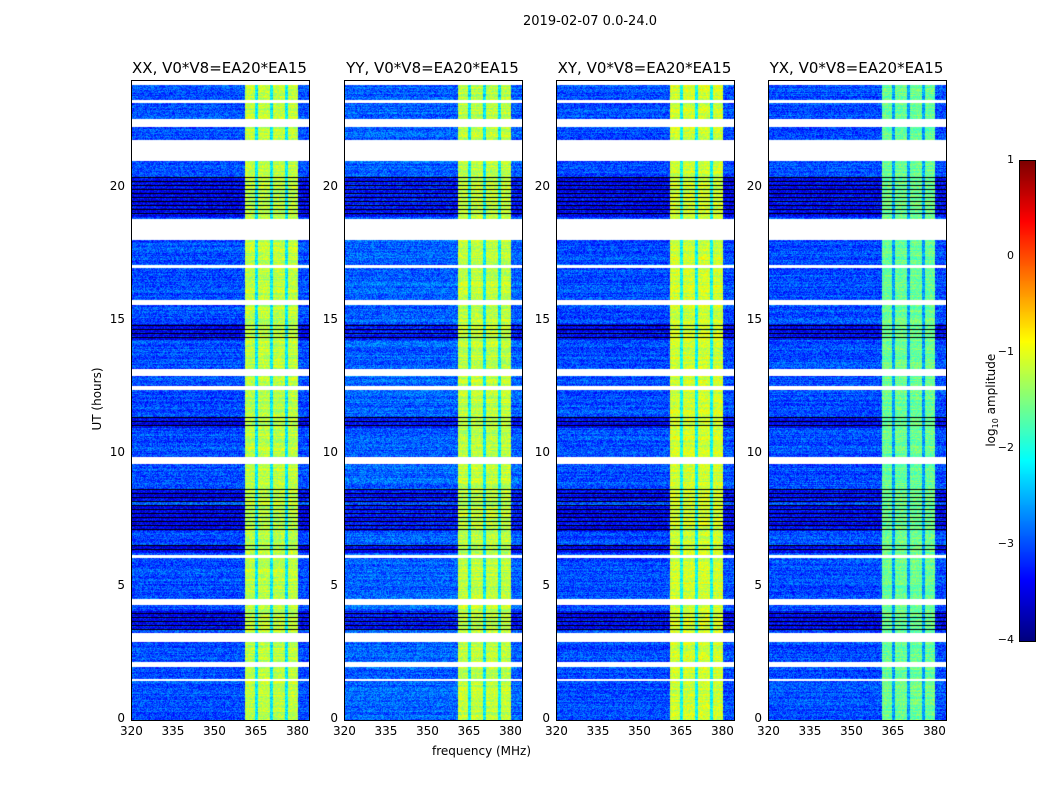 The image size is (1050, 800). What do you see at coordinates (432, 68) in the screenshot?
I see `panel-title: YY, V0*V8=EA20*EA15` at bounding box center [432, 68].